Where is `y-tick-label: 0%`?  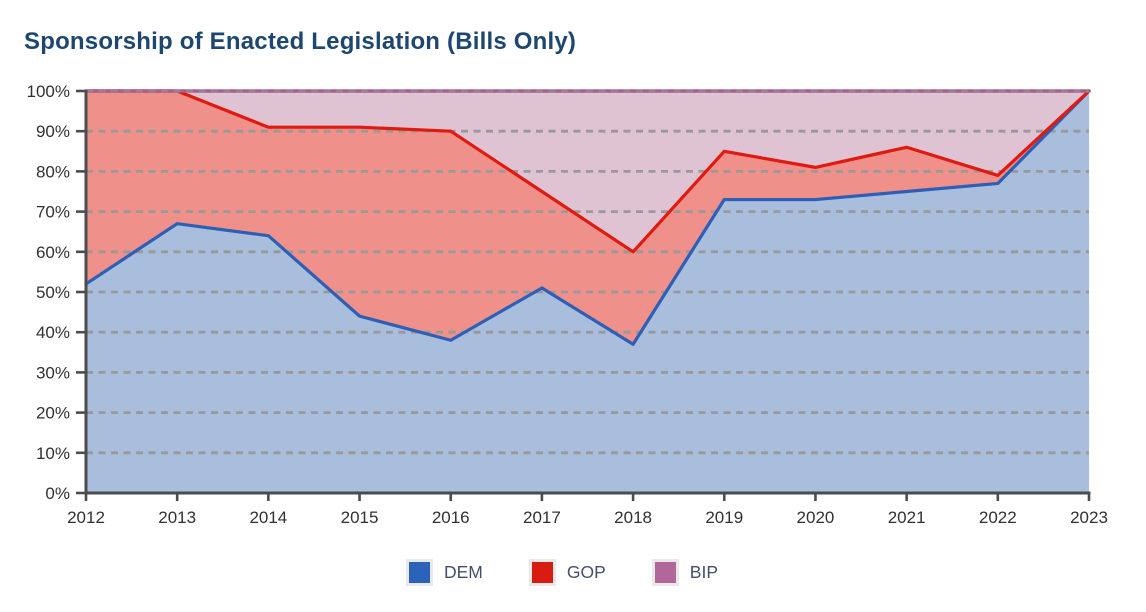
y-tick-label: 0% is located at coordinates (57, 493).